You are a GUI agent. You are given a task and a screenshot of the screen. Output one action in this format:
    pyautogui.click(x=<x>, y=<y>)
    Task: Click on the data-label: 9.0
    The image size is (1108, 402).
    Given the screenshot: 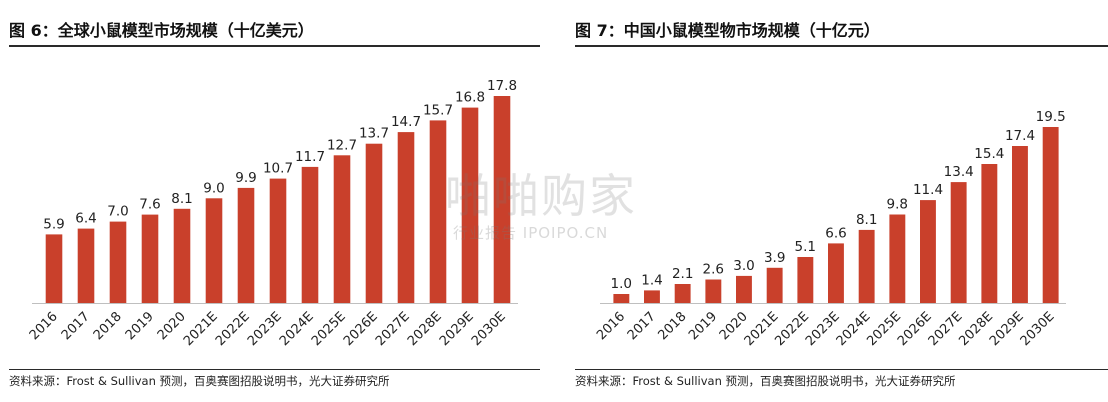 What is the action you would take?
    pyautogui.click(x=213, y=188)
    